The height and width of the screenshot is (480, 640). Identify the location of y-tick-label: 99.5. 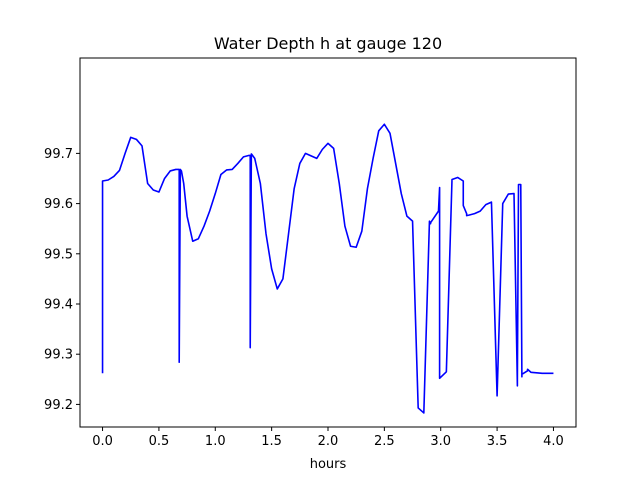
(58, 254).